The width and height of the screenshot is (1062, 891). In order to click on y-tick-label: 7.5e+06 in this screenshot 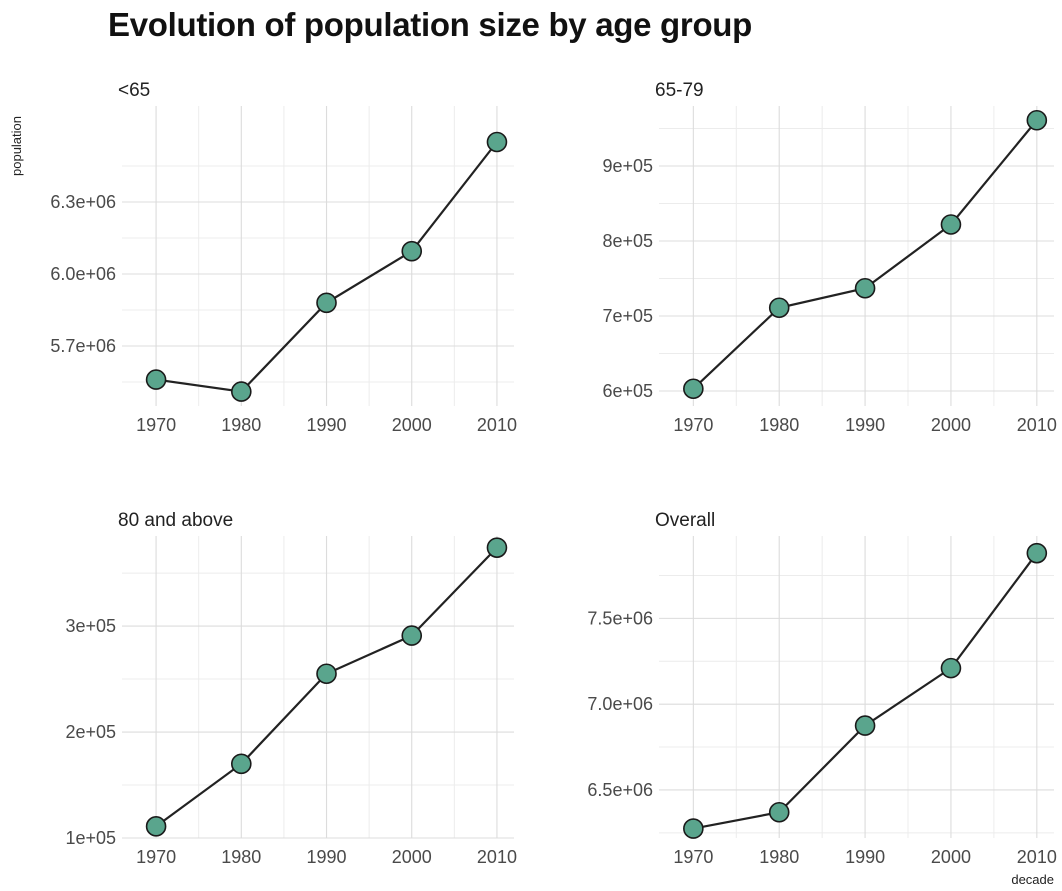, I will do `click(620, 618)`.